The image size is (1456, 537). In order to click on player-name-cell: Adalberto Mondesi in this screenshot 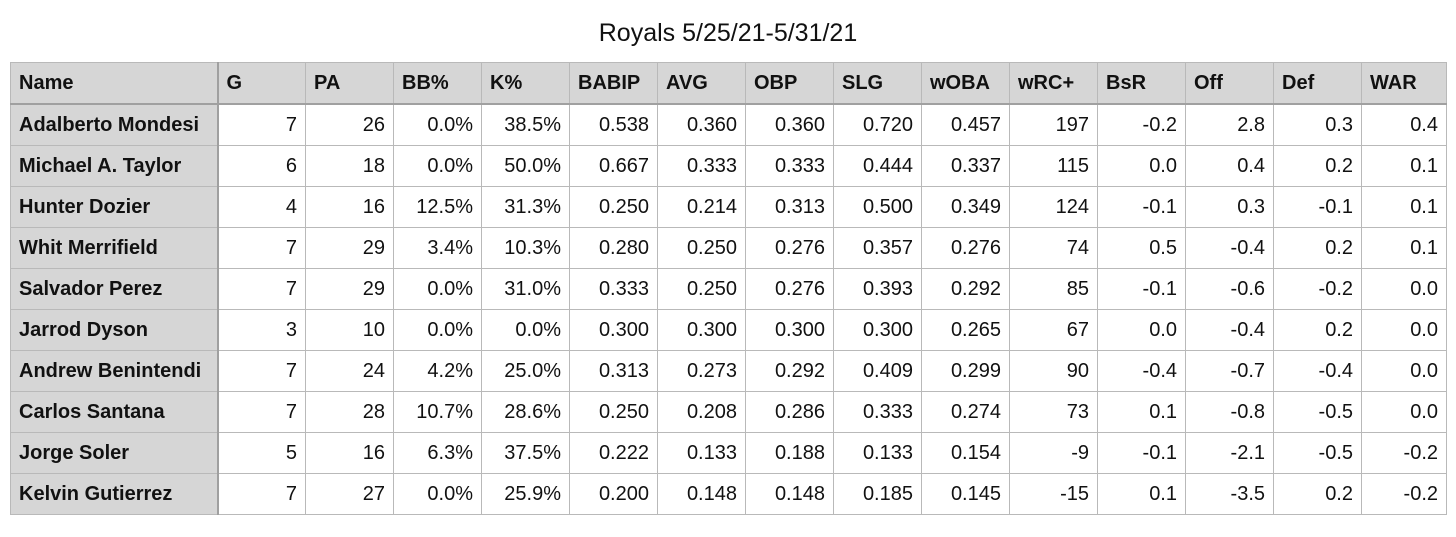, I will do `click(114, 124)`.